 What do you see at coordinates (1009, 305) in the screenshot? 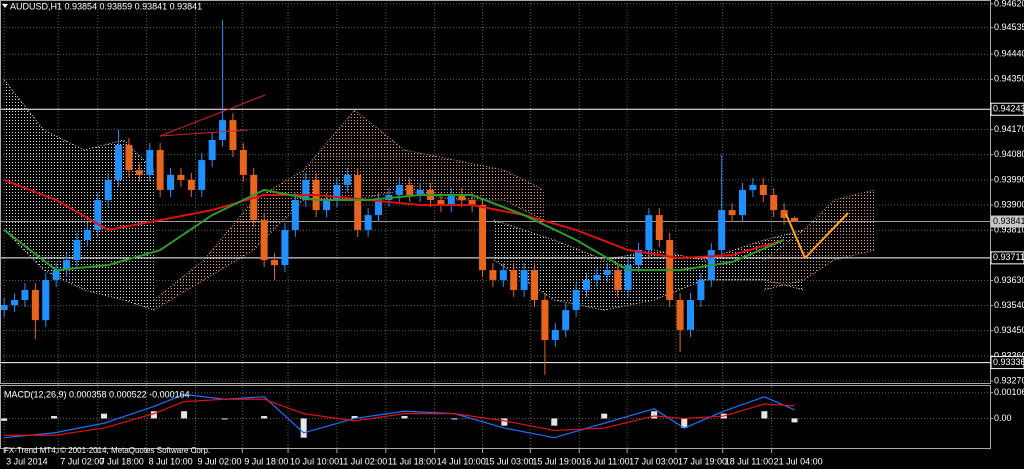
I see `y-tick-label: 0.93540` at bounding box center [1009, 305].